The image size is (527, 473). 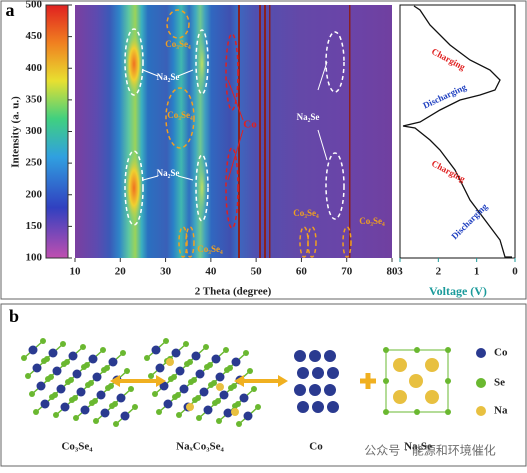 What do you see at coordinates (34, 99) in the screenshot?
I see `y-tick-label: 350` at bounding box center [34, 99].